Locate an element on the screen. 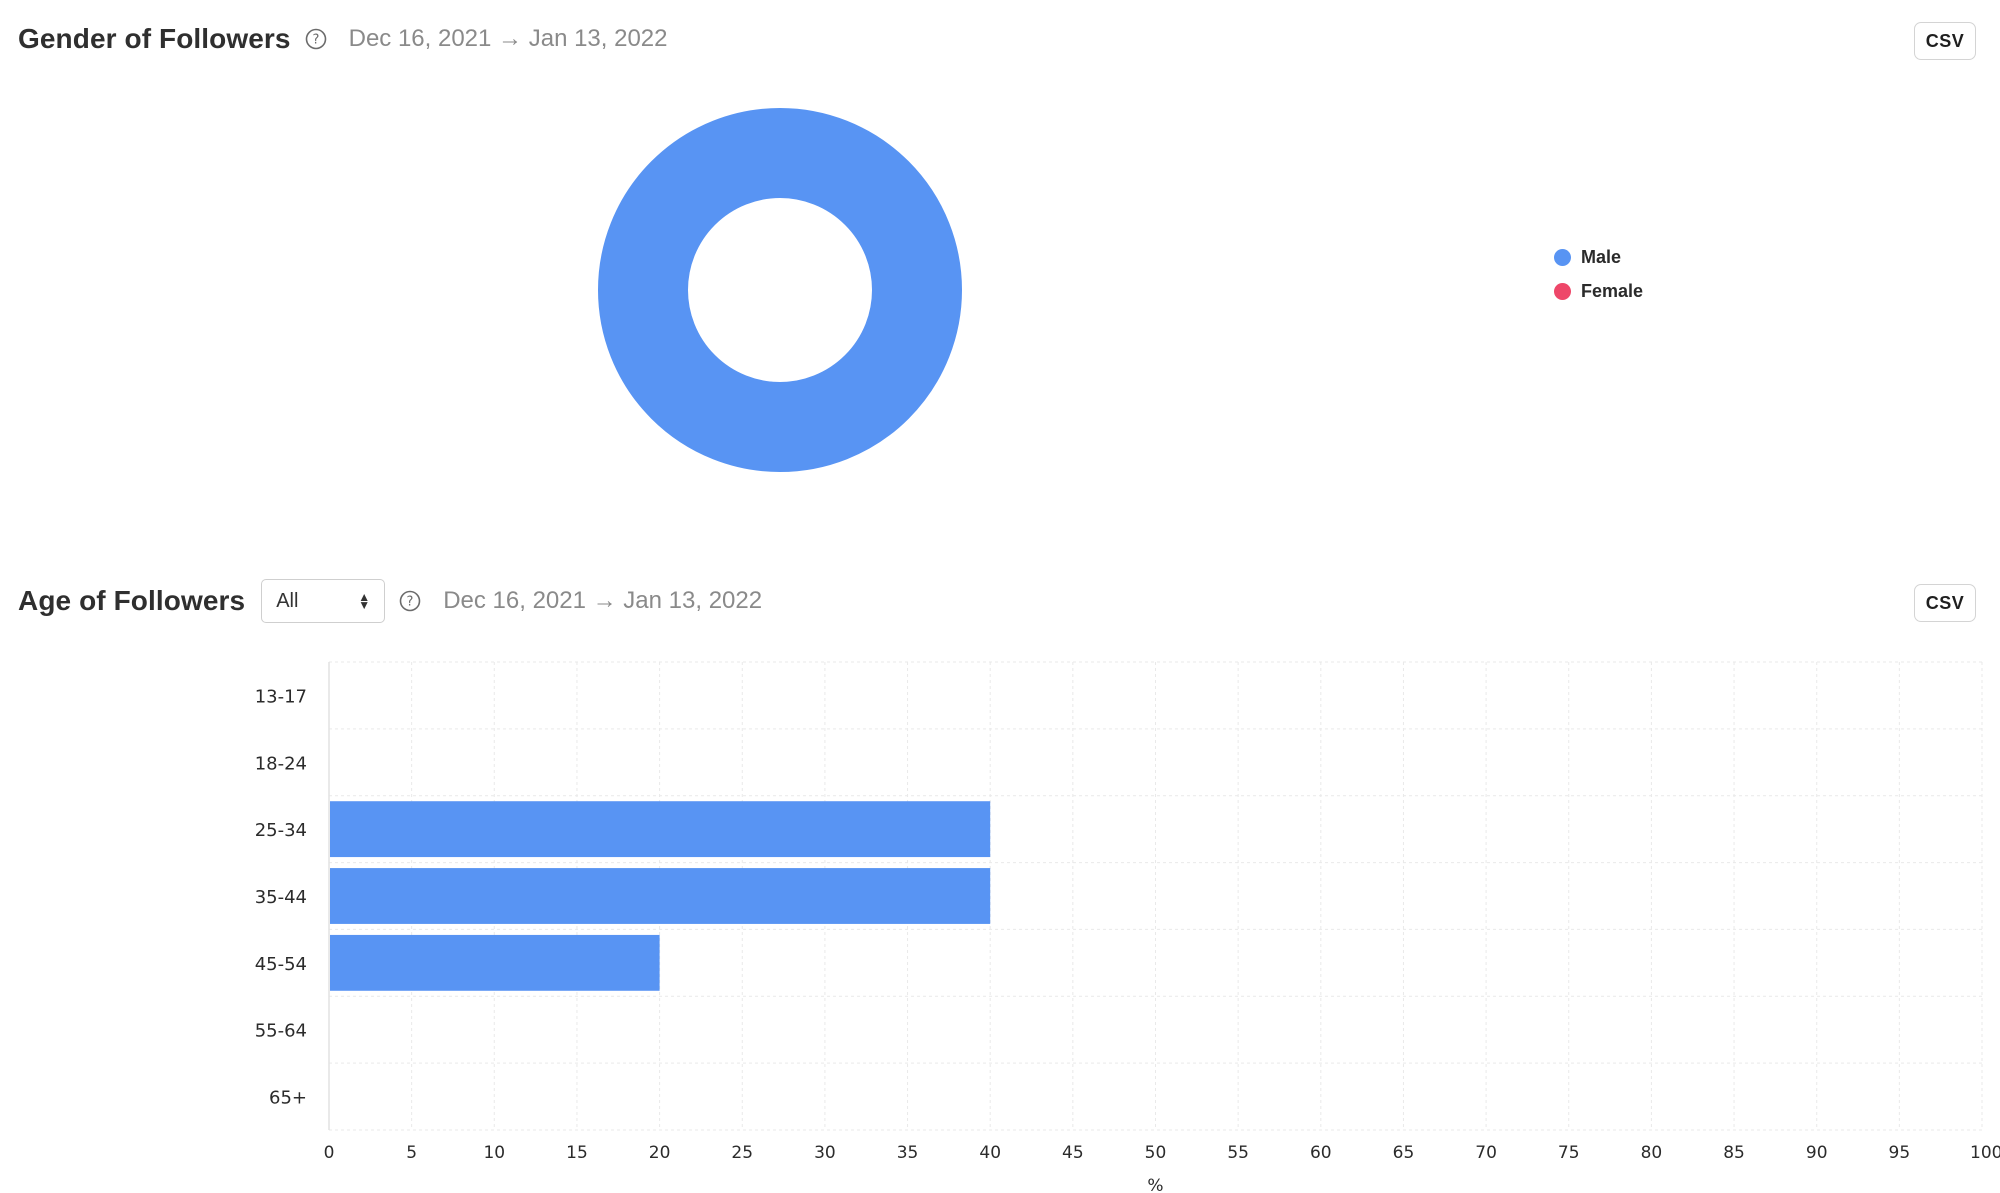 The width and height of the screenshot is (2000, 1193). x-tick-label: 80 is located at coordinates (1652, 1153).